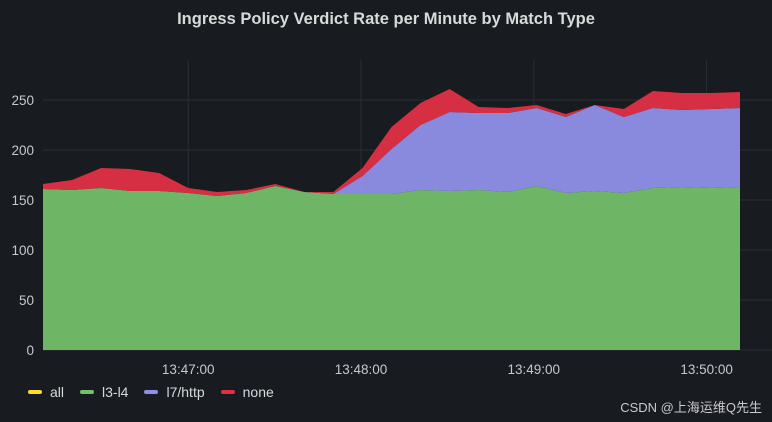 This screenshot has height=422, width=772. What do you see at coordinates (22, 150) in the screenshot?
I see `y-tick-label: 200` at bounding box center [22, 150].